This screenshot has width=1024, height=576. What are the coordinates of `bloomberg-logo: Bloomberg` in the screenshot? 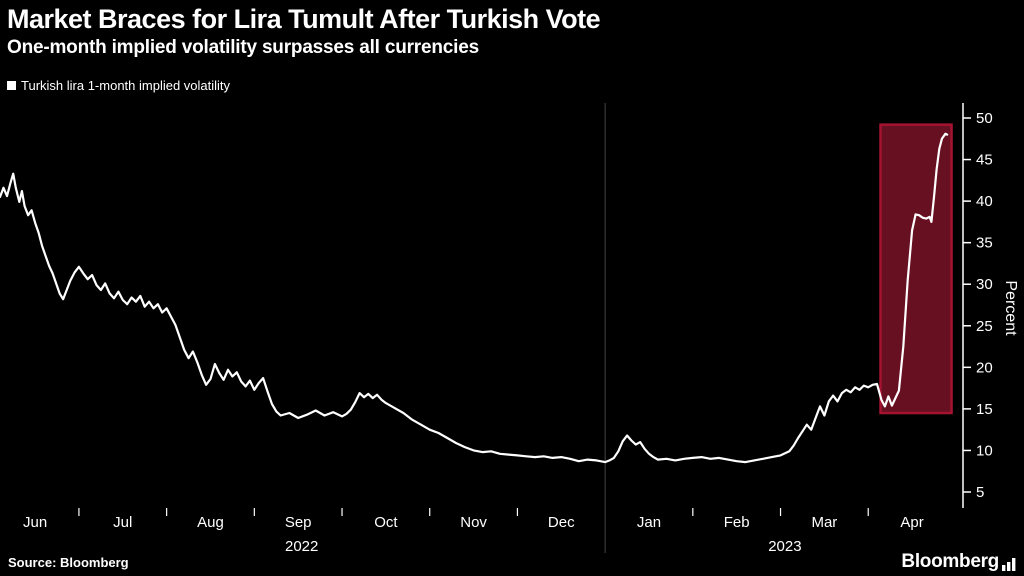 It's located at (958, 562).